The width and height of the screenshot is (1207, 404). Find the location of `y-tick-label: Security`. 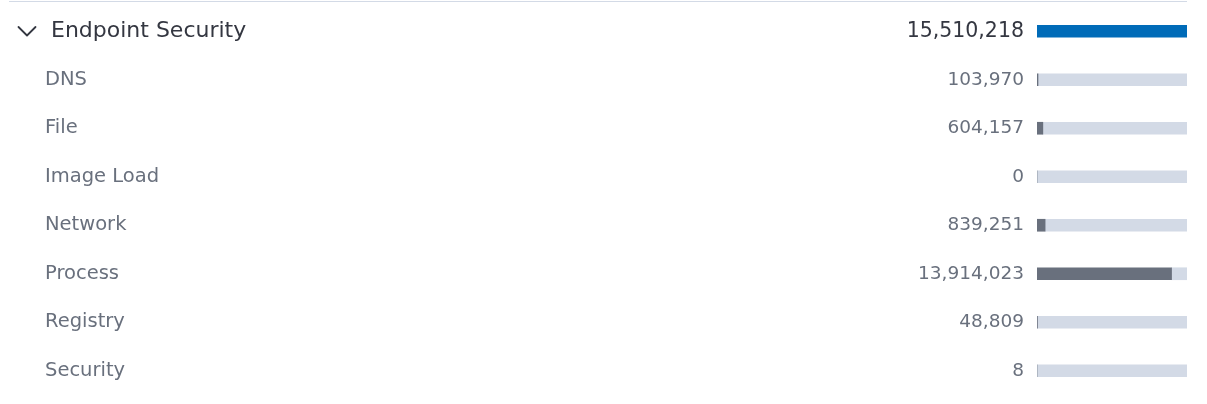

y-tick-label: Security is located at coordinates (85, 369).